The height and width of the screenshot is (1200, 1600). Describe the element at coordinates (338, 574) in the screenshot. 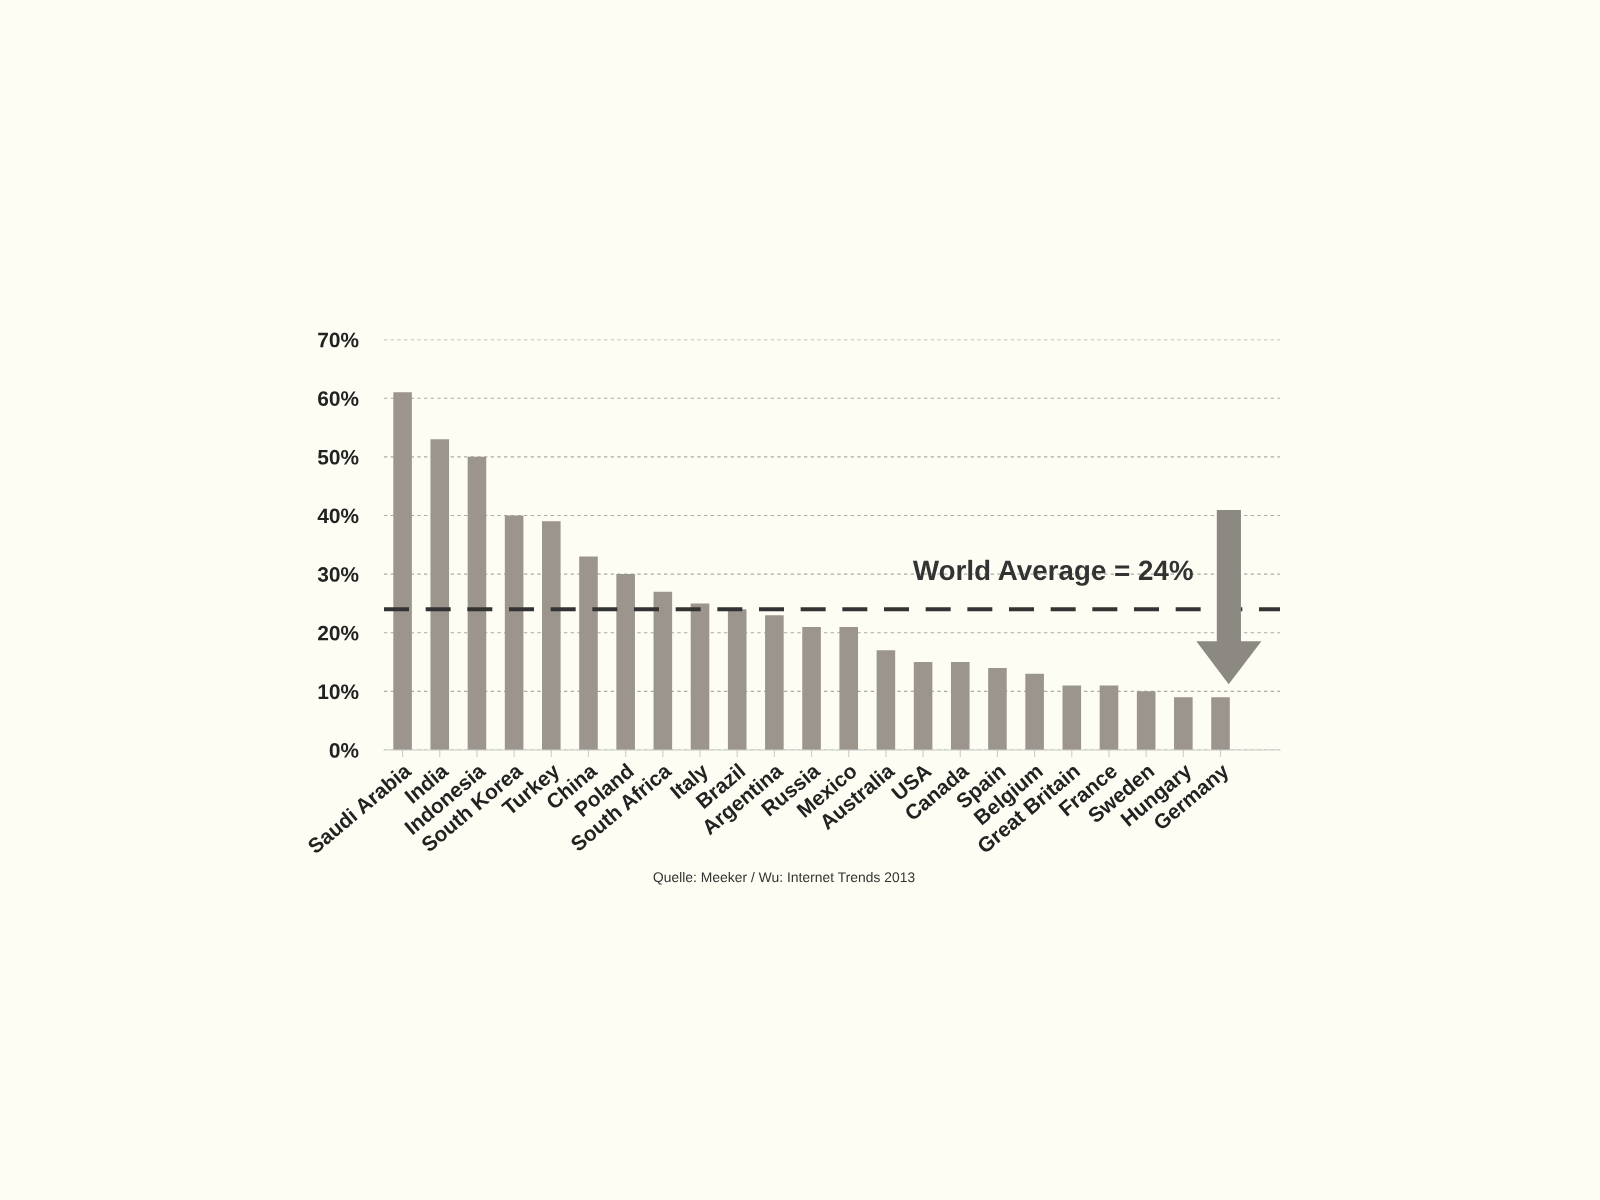

I see `y-tick-label: 30%` at that location.